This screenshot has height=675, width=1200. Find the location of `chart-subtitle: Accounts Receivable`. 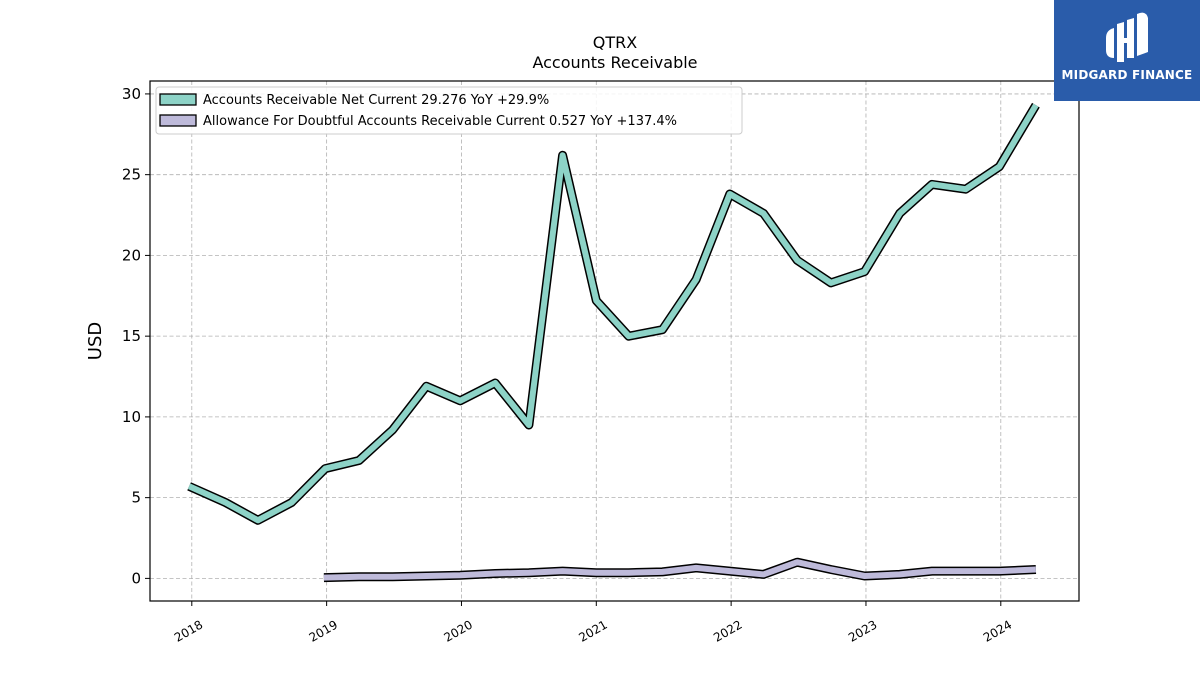

chart-subtitle: Accounts Receivable is located at coordinates (614, 62).